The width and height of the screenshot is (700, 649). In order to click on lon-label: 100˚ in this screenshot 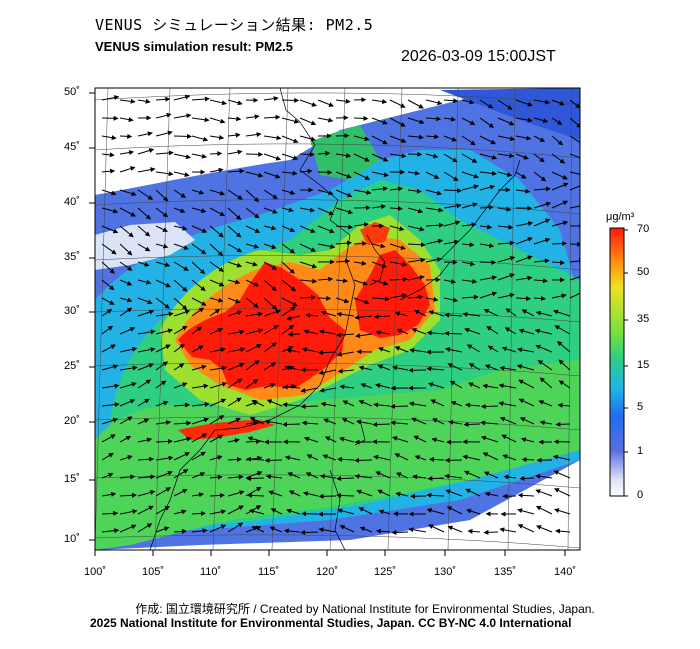, I will do `click(95, 572)`.